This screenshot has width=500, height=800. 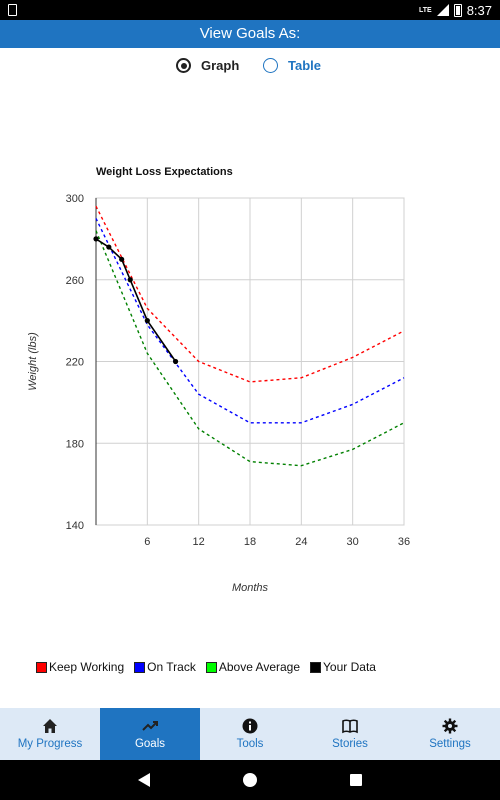 I want to click on table-radio: Table, so click(x=292, y=65).